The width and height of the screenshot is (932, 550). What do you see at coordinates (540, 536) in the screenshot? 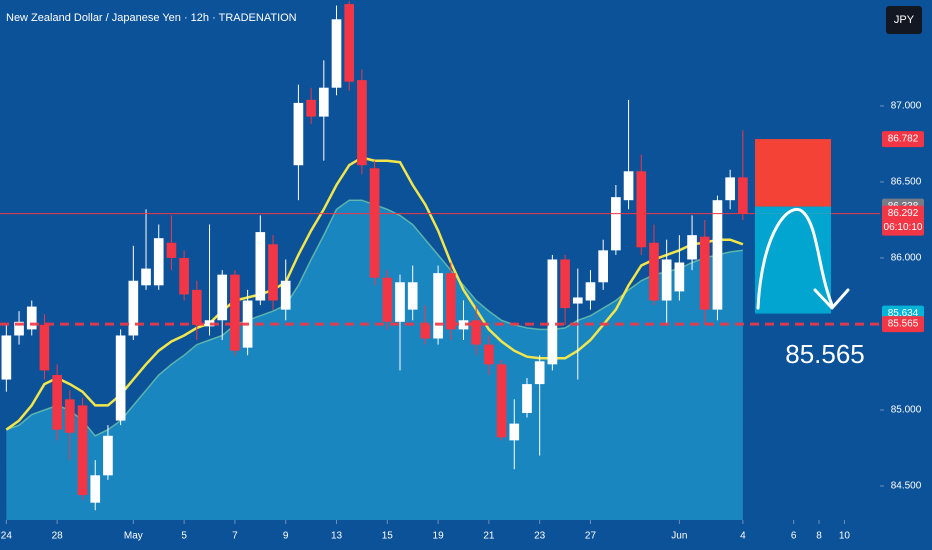
I see `x-tick-label: 23` at bounding box center [540, 536].